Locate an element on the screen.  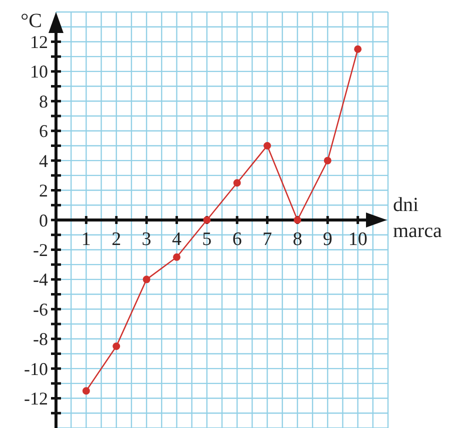
y-tick-label: -10 is located at coordinates (36, 368).